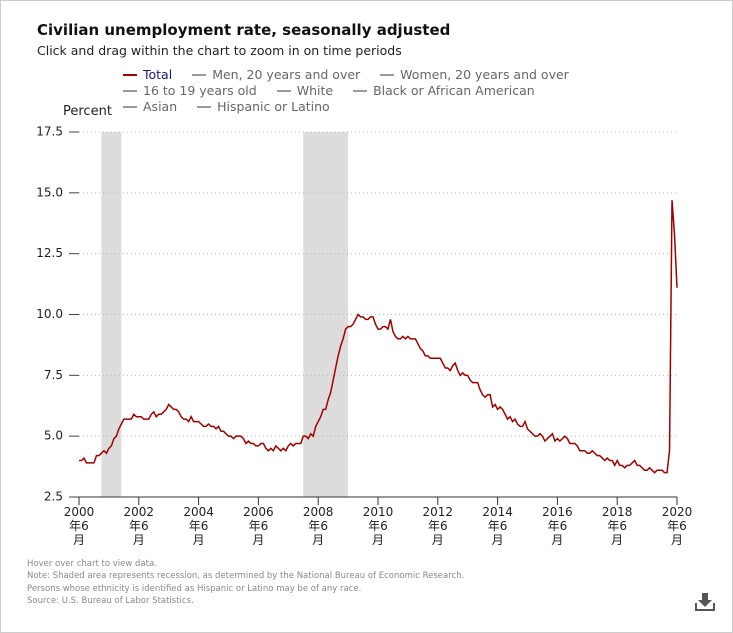 Image resolution: width=733 pixels, height=633 pixels. I want to click on note: Hover over chart to view data., so click(92, 564).